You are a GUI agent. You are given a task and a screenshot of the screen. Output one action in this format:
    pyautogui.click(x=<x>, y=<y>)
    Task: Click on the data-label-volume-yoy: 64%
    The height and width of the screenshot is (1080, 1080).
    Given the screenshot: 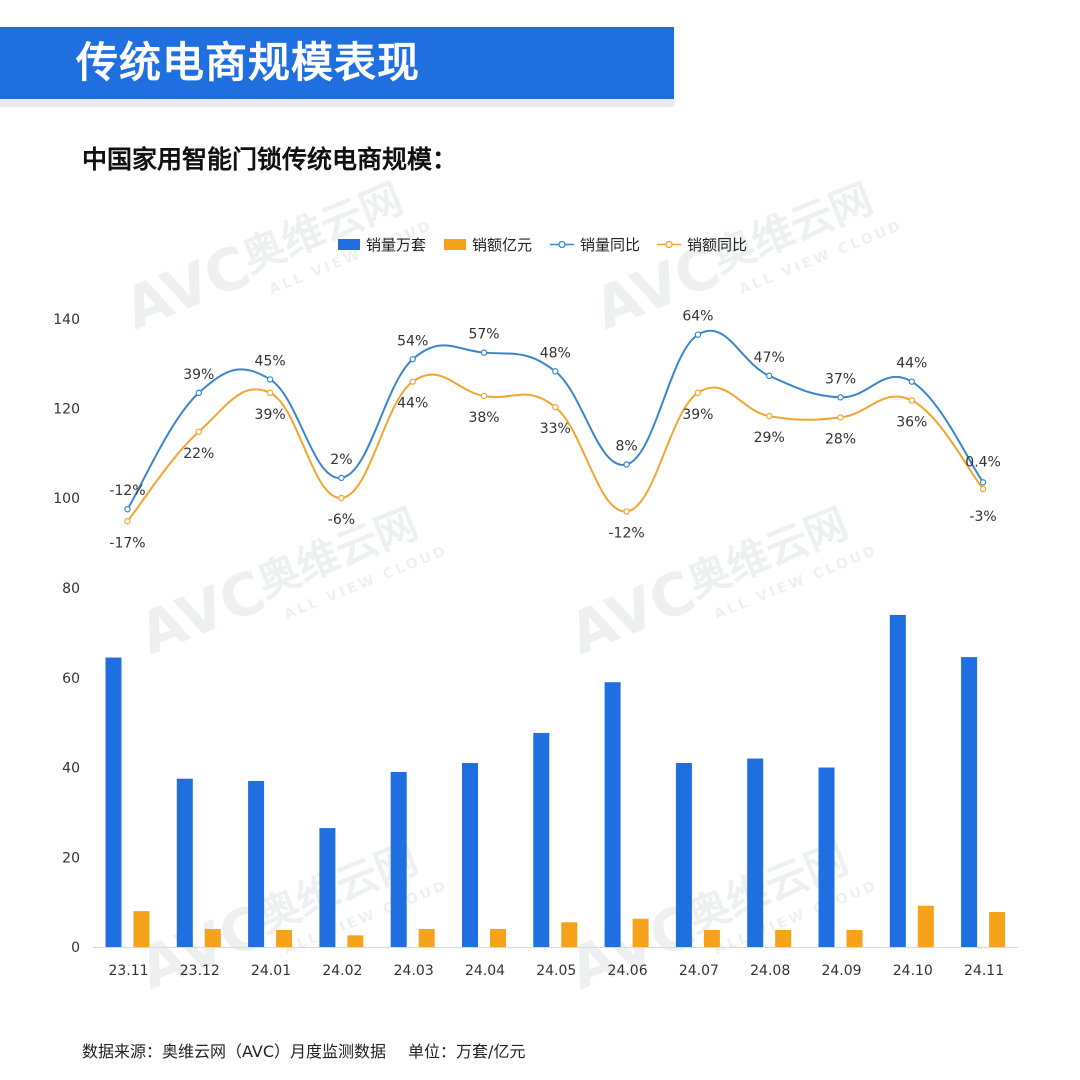 What is the action you would take?
    pyautogui.click(x=697, y=317)
    